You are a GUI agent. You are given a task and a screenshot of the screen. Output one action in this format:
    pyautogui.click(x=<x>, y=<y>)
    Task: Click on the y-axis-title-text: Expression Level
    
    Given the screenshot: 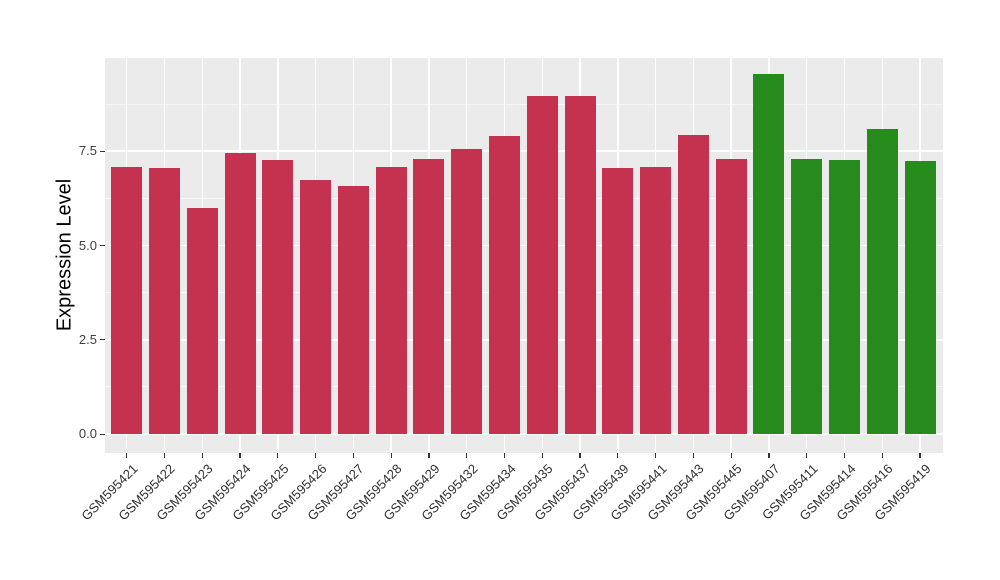 What is the action you would take?
    pyautogui.click(x=64, y=255)
    